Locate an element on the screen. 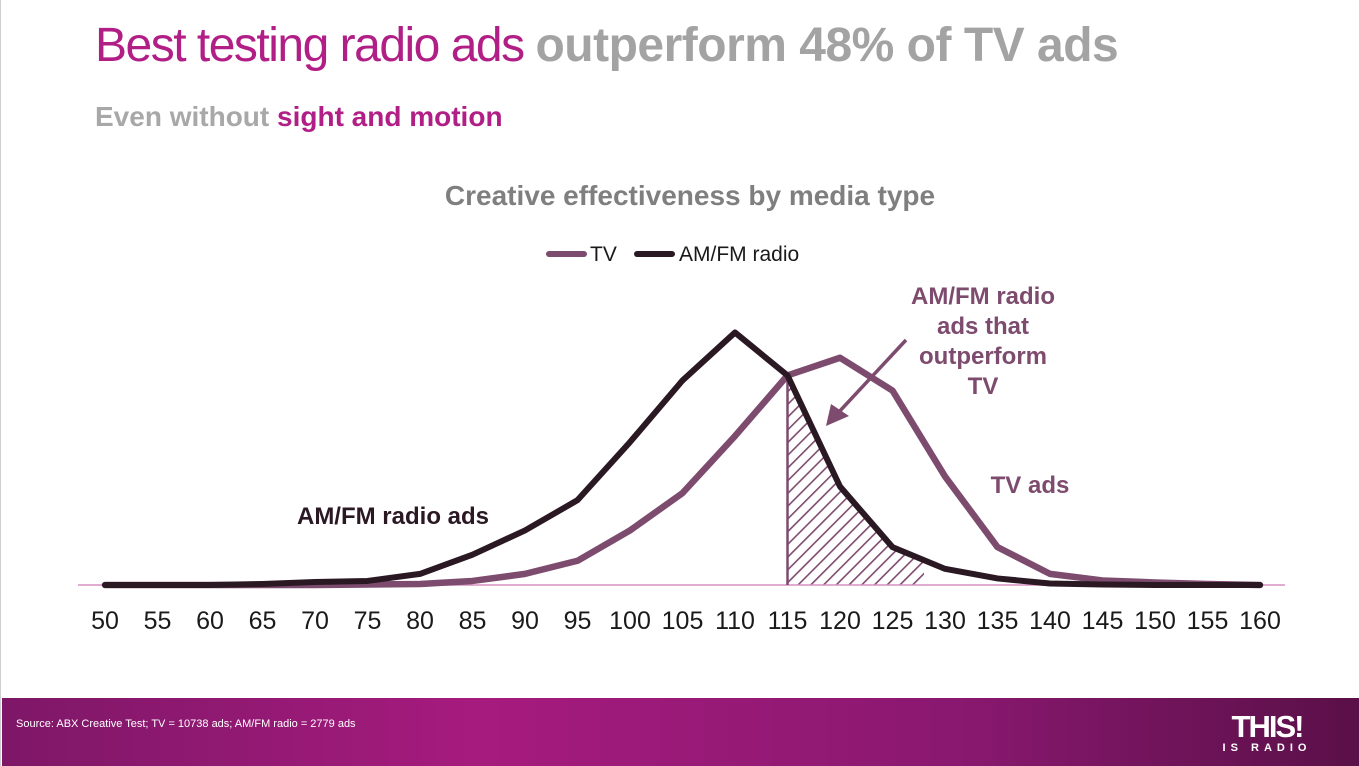  x-tick-label: 90 is located at coordinates (525, 621).